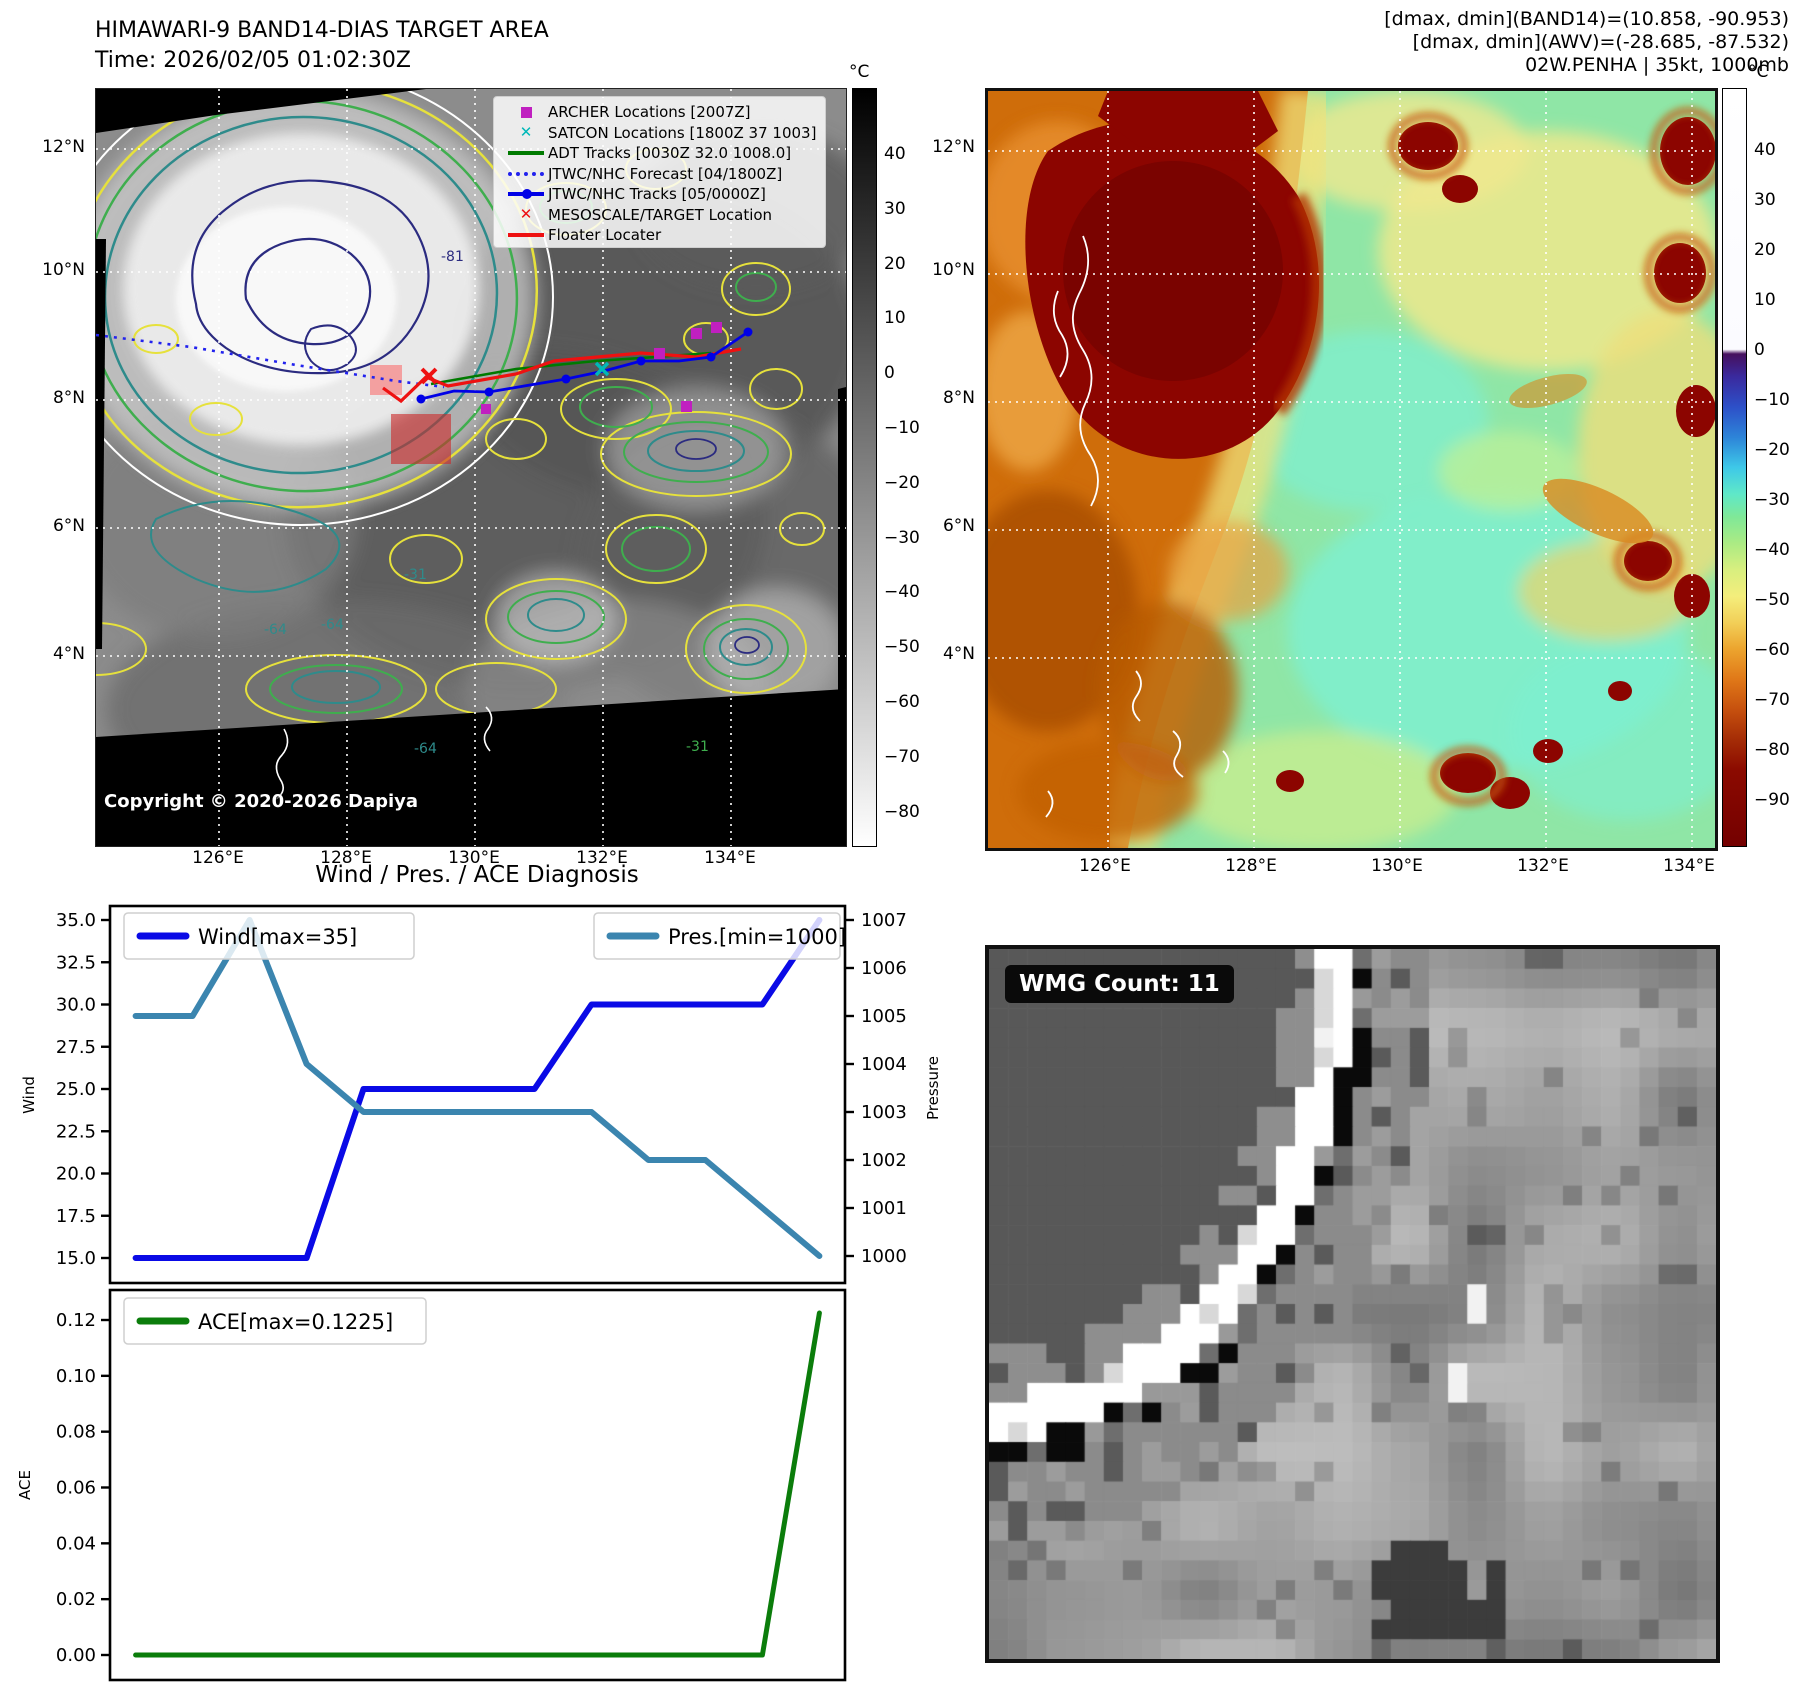 The image size is (1801, 1690). Describe the element at coordinates (1765, 250) in the screenshot. I see `awv-colorbar-tick: 20` at that location.